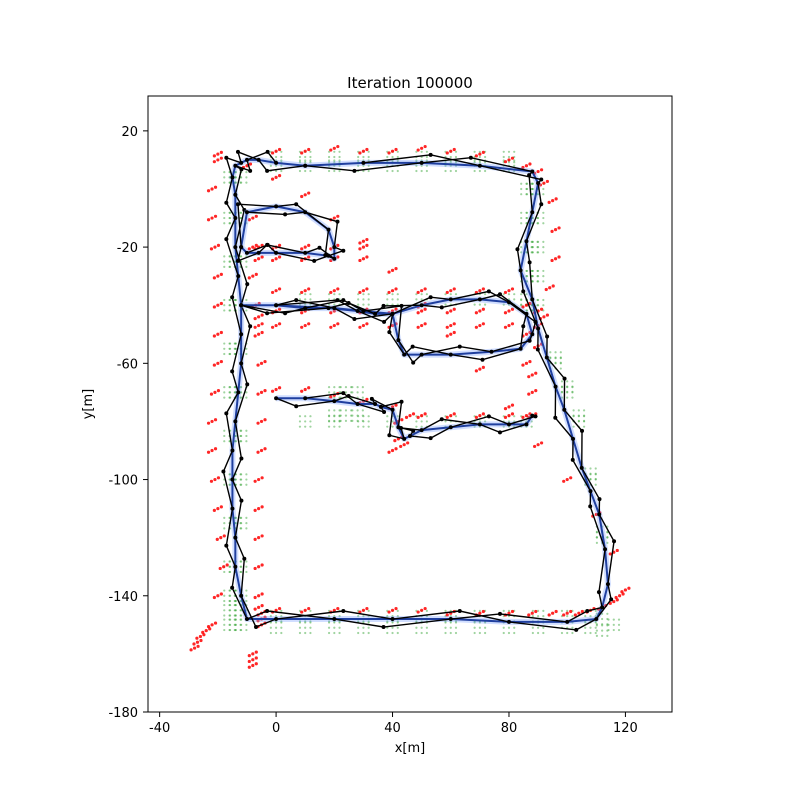 Image resolution: width=800 pixels, height=804 pixels. What do you see at coordinates (123, 597) in the screenshot?
I see `y-tick-label: -140` at bounding box center [123, 597].